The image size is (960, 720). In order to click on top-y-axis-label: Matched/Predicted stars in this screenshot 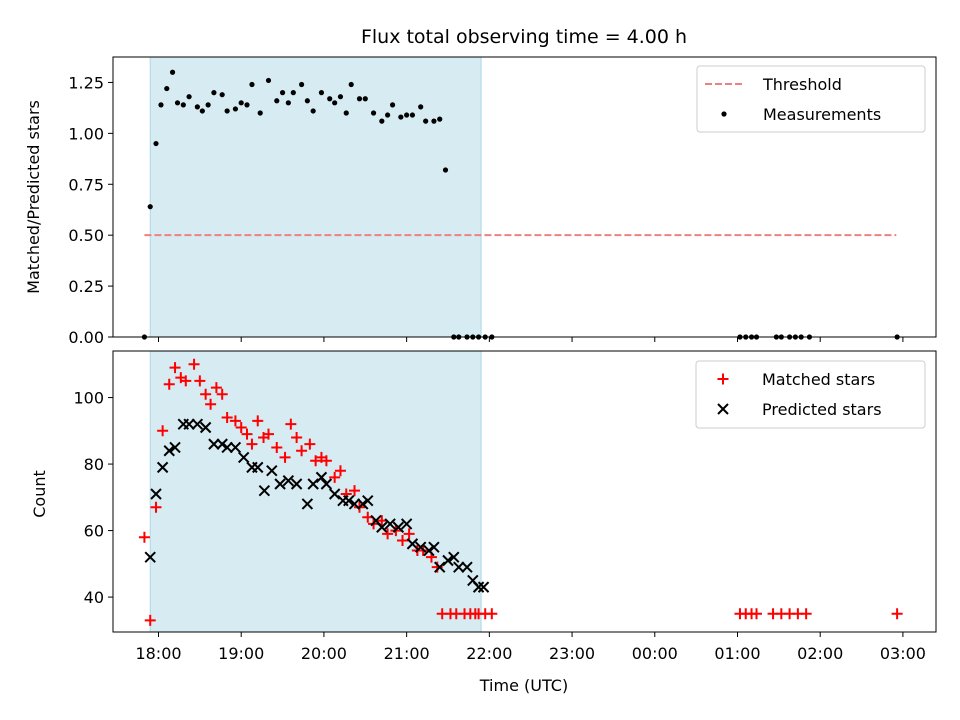, I will do `click(33, 197)`.